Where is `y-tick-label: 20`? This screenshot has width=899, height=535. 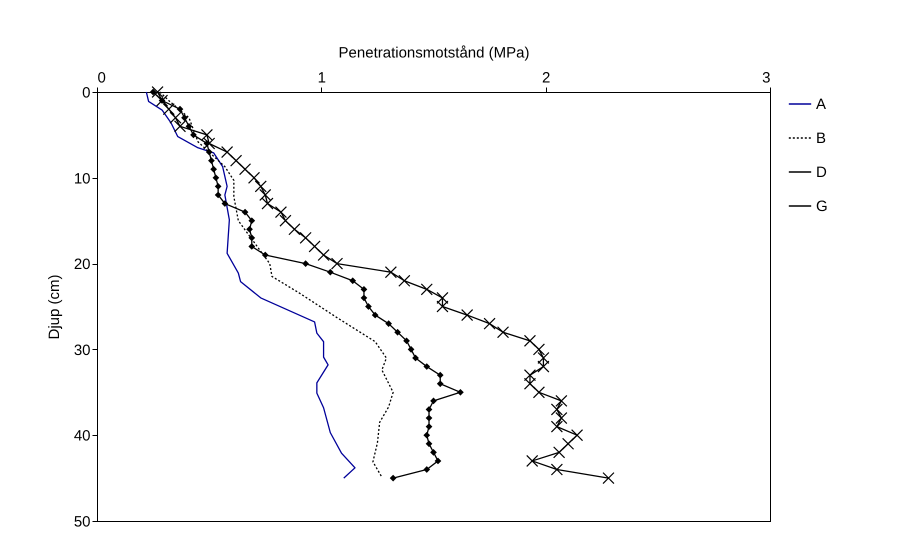
y-tick-label: 20 is located at coordinates (82, 265).